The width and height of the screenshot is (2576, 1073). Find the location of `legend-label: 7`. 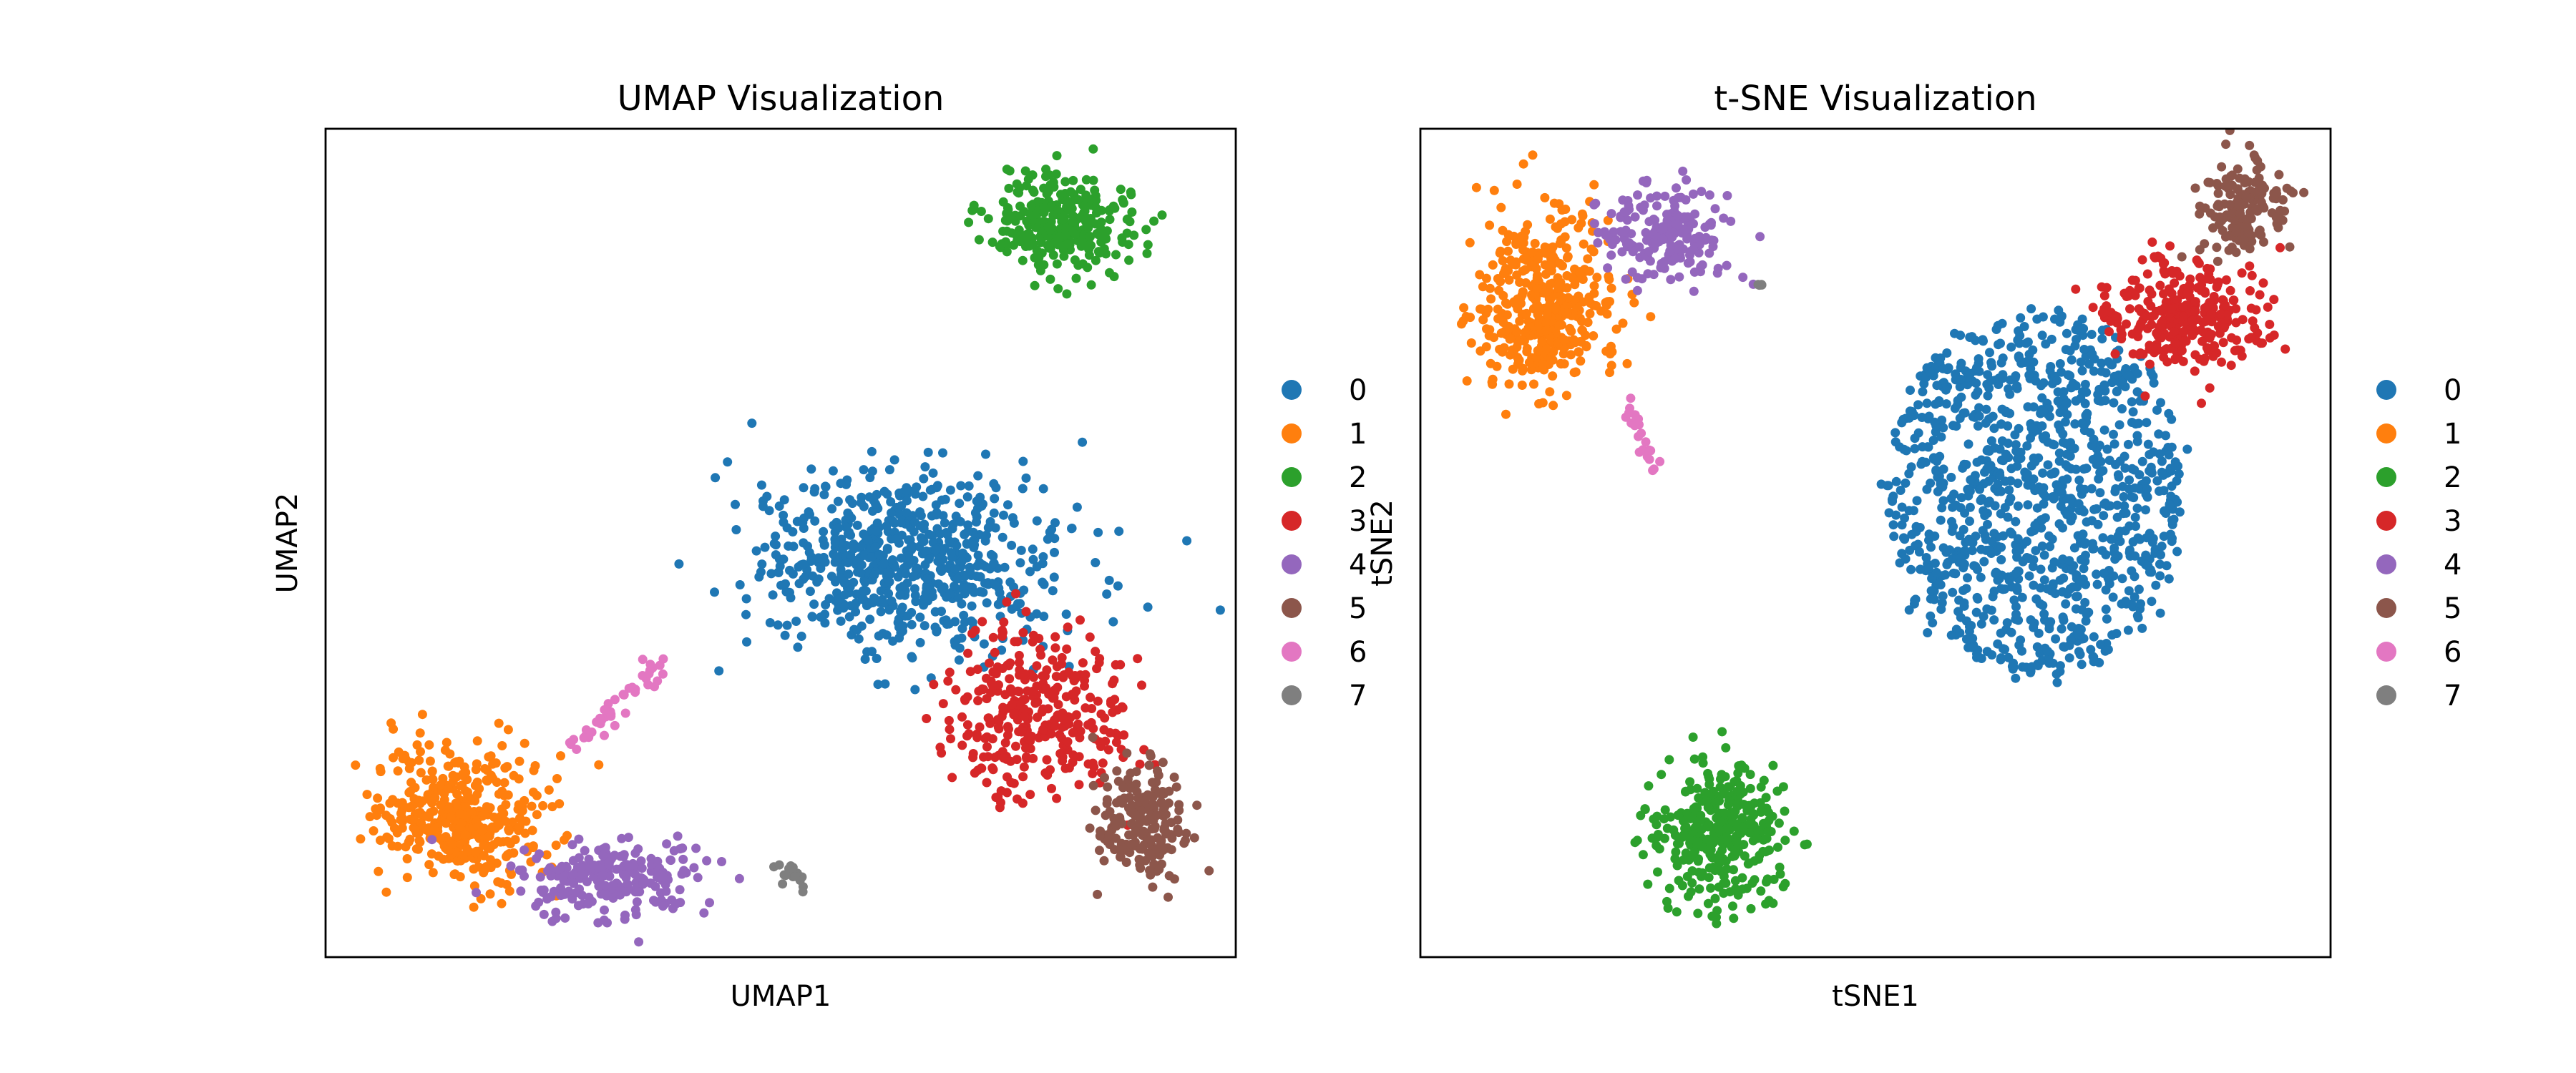

legend-label: 7 is located at coordinates (1358, 696).